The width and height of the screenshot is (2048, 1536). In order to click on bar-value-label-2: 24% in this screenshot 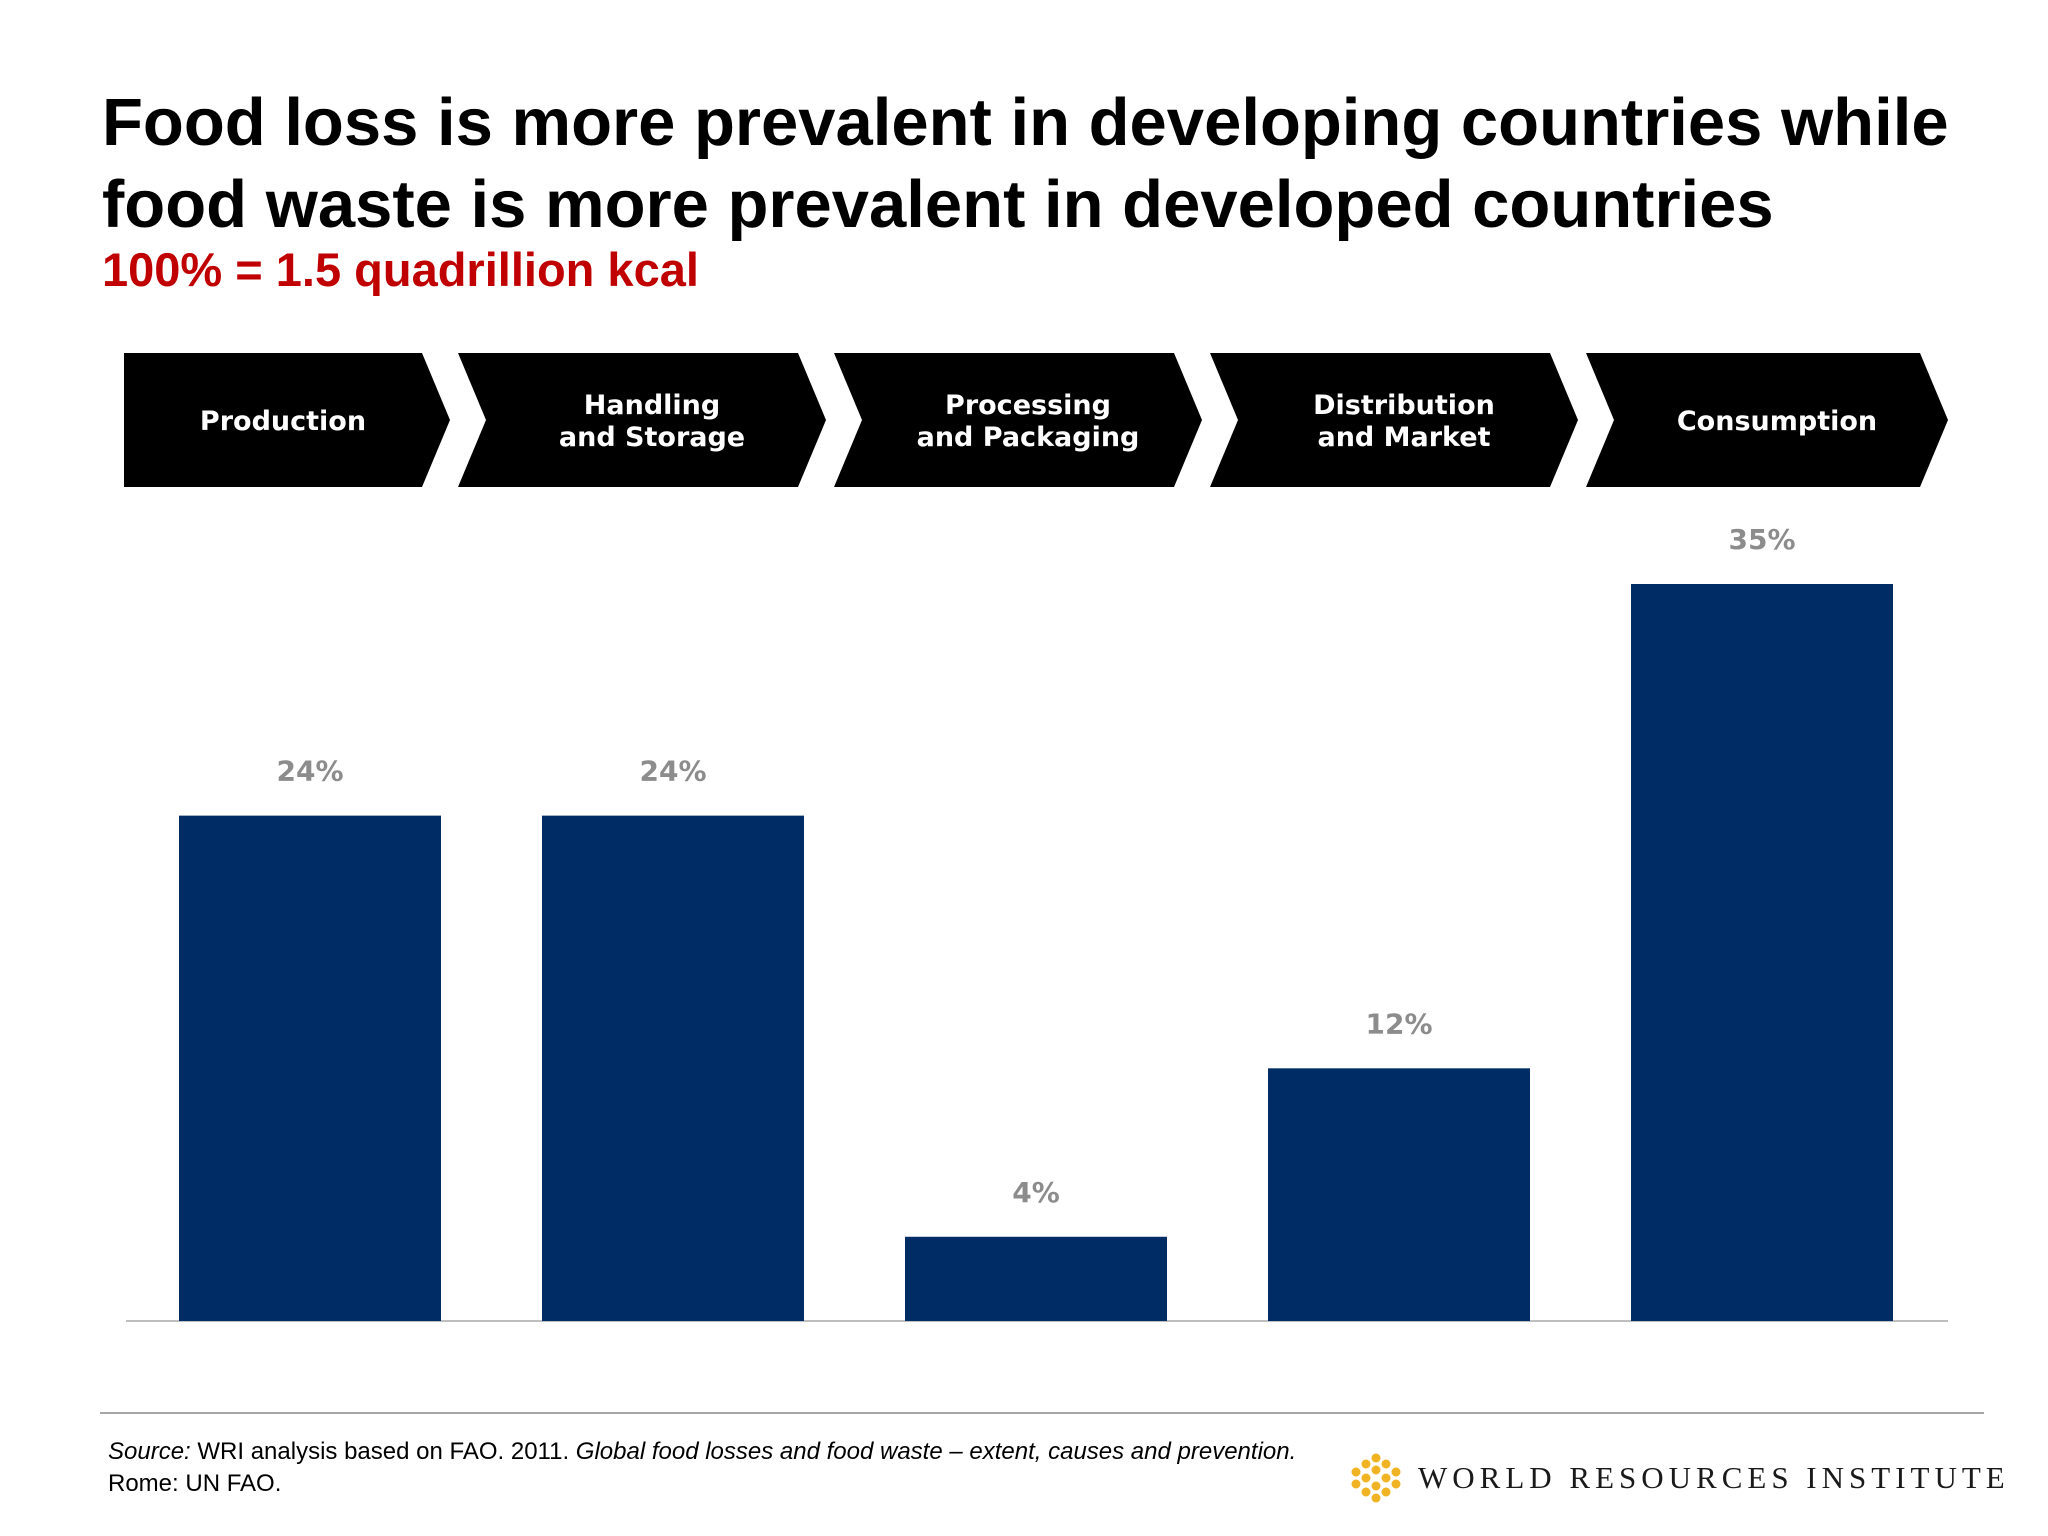, I will do `click(672, 771)`.